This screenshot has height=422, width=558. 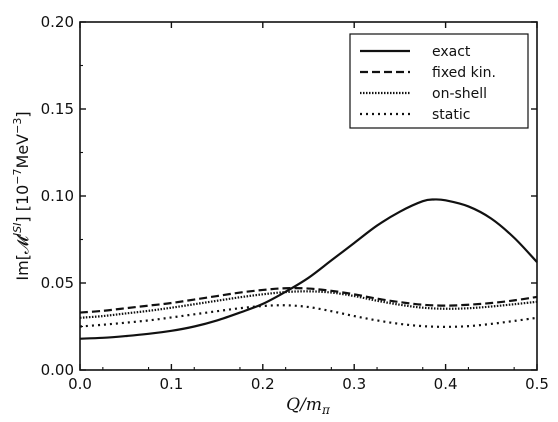 I want to click on y-tick-label: 0.20, so click(x=57, y=22).